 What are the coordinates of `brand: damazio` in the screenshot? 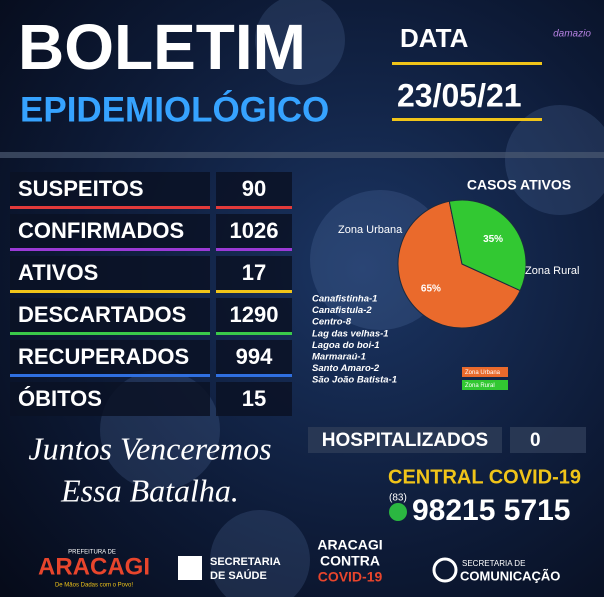 It's located at (572, 34).